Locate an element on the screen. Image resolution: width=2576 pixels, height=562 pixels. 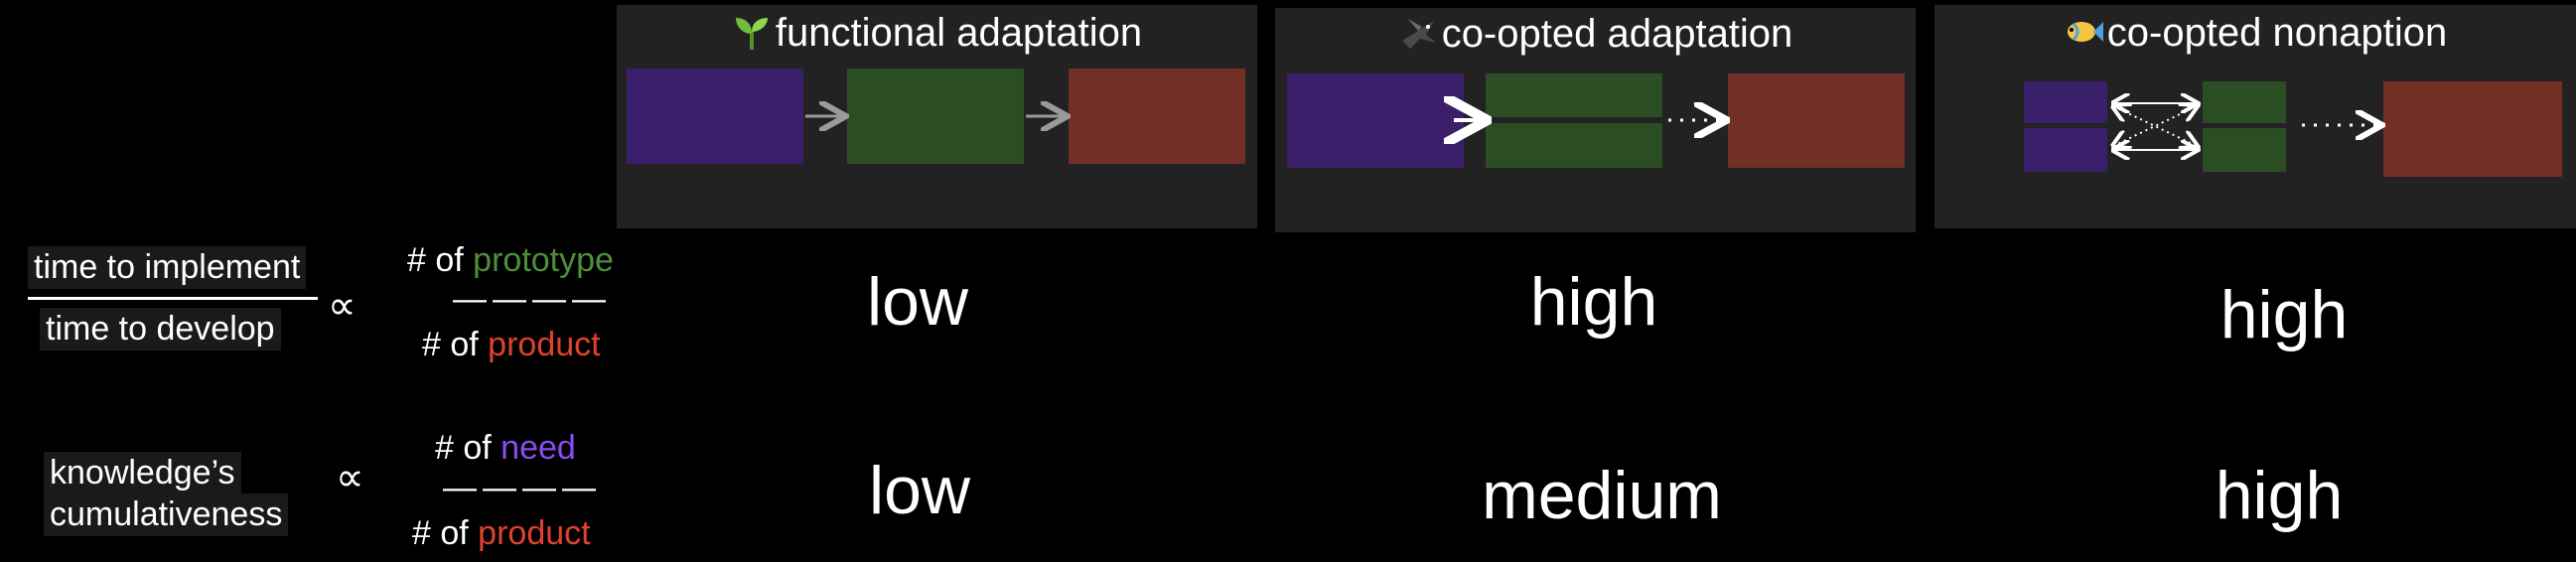
need-block-upper is located at coordinates (2065, 102).